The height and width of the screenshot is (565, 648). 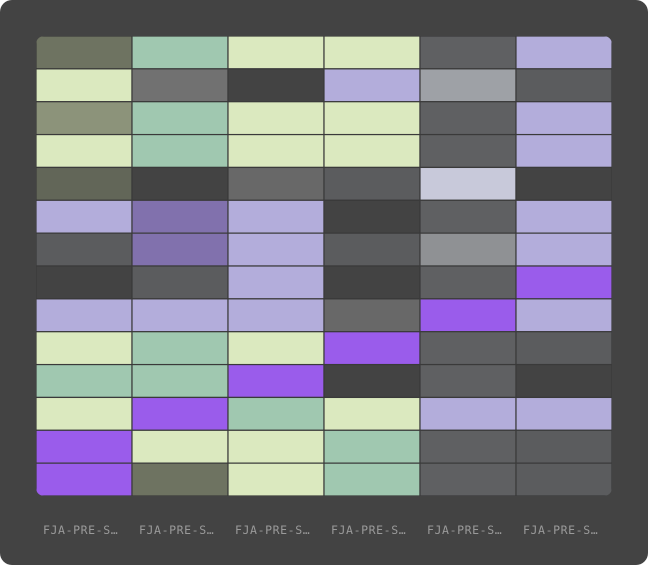 I want to click on heatmap-cell-r11-c5, so click(x=468, y=381).